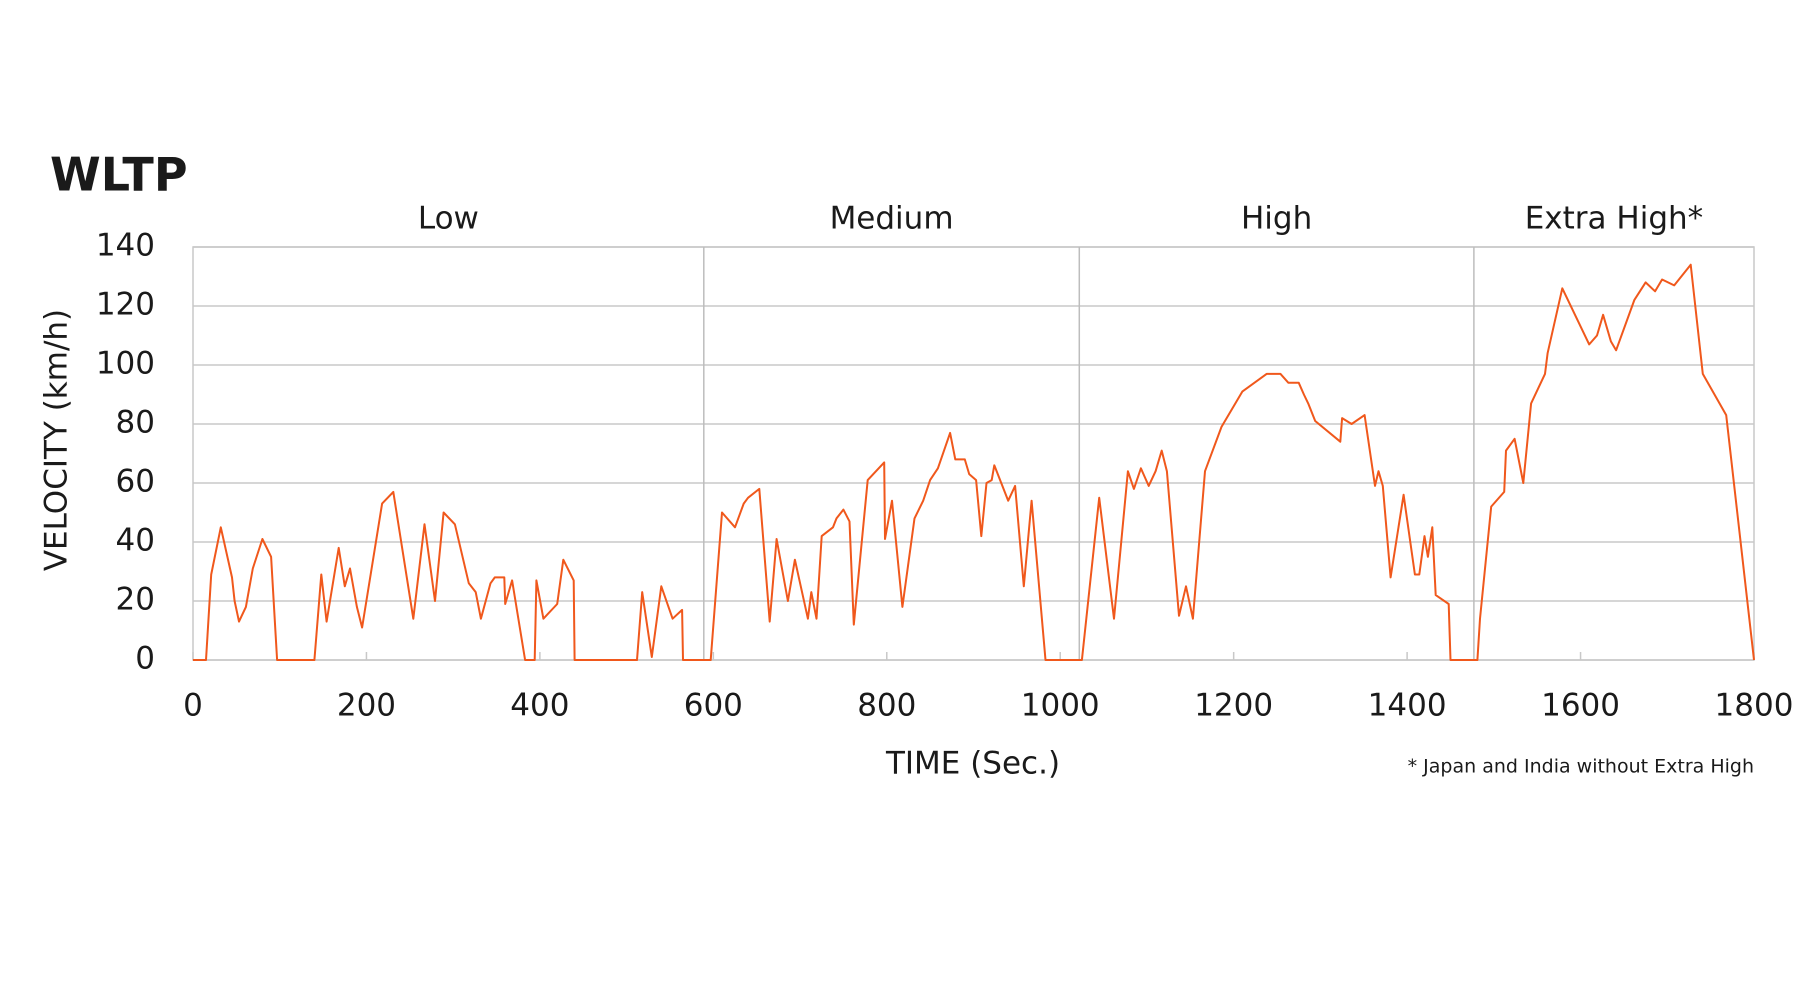 This screenshot has height=1000, width=1808. What do you see at coordinates (1754, 706) in the screenshot?
I see `x-tick-label: 1800` at bounding box center [1754, 706].